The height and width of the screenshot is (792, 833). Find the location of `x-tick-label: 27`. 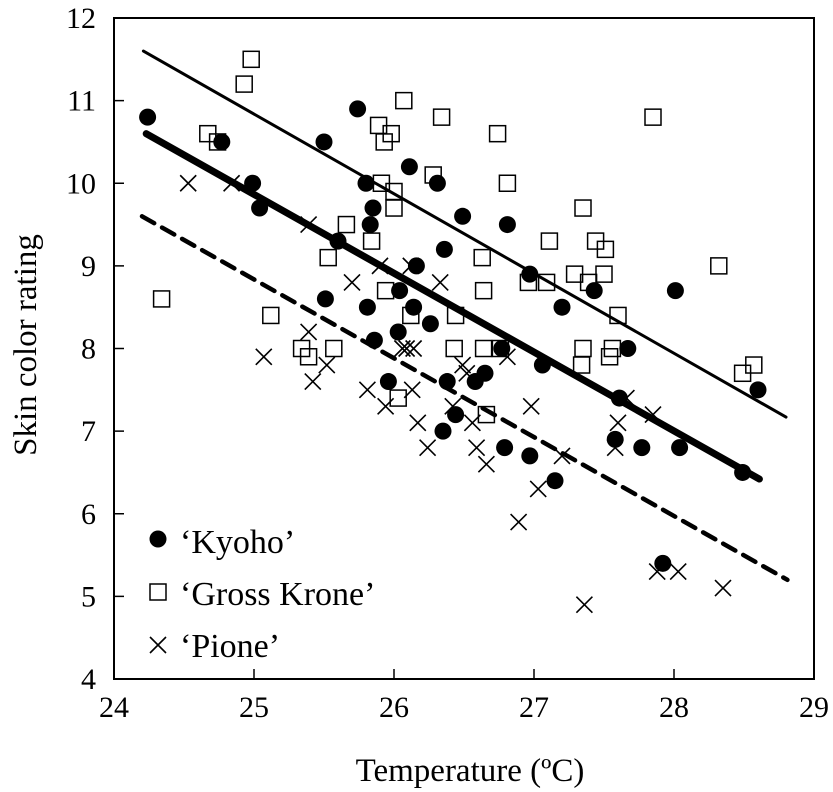

x-tick-label: 27 is located at coordinates (534, 707).